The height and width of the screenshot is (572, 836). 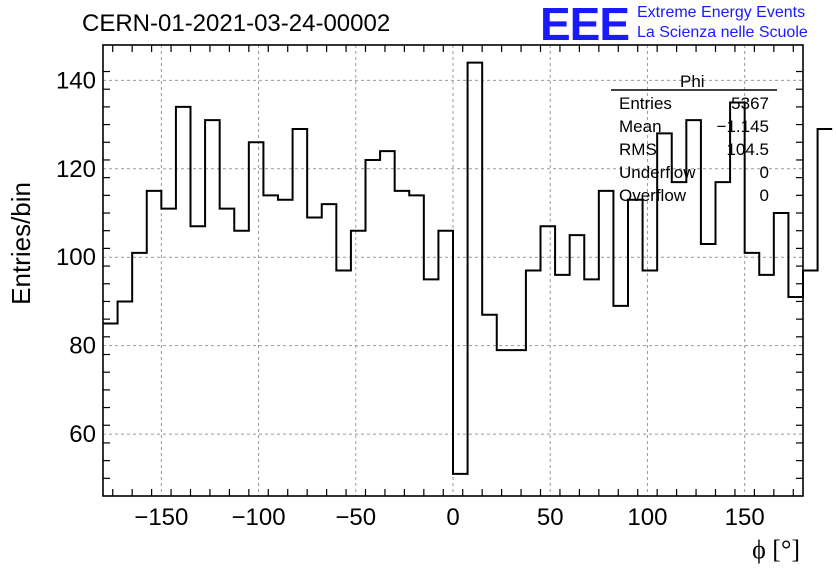 I want to click on stats-label: Overflow, so click(x=653, y=195).